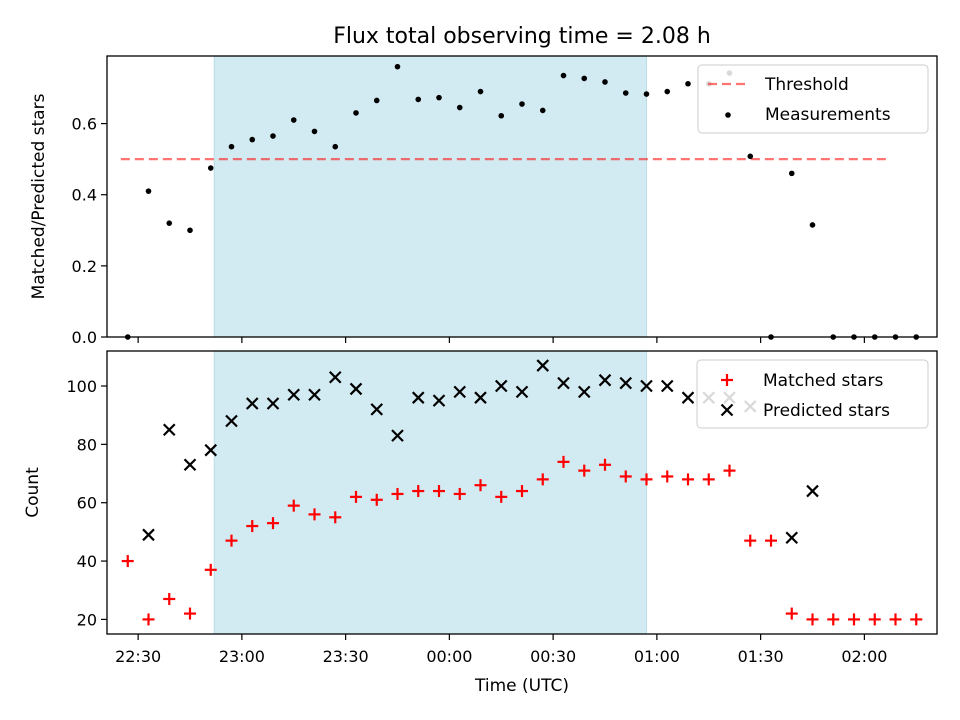 The image size is (960, 720). Describe the element at coordinates (826, 411) in the screenshot. I see `legend-predicted-label: Predicted stars` at that location.